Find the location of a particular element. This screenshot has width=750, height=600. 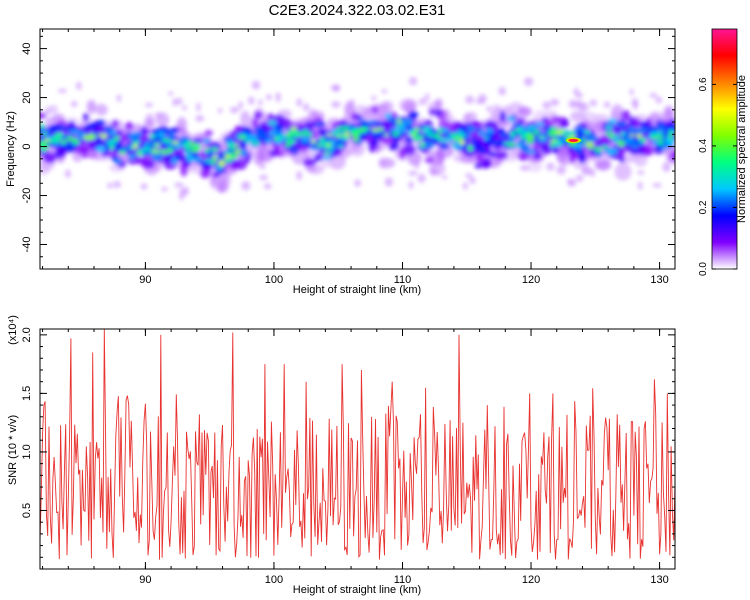

snr-y-tick-label: 0.5 is located at coordinates (27, 510).